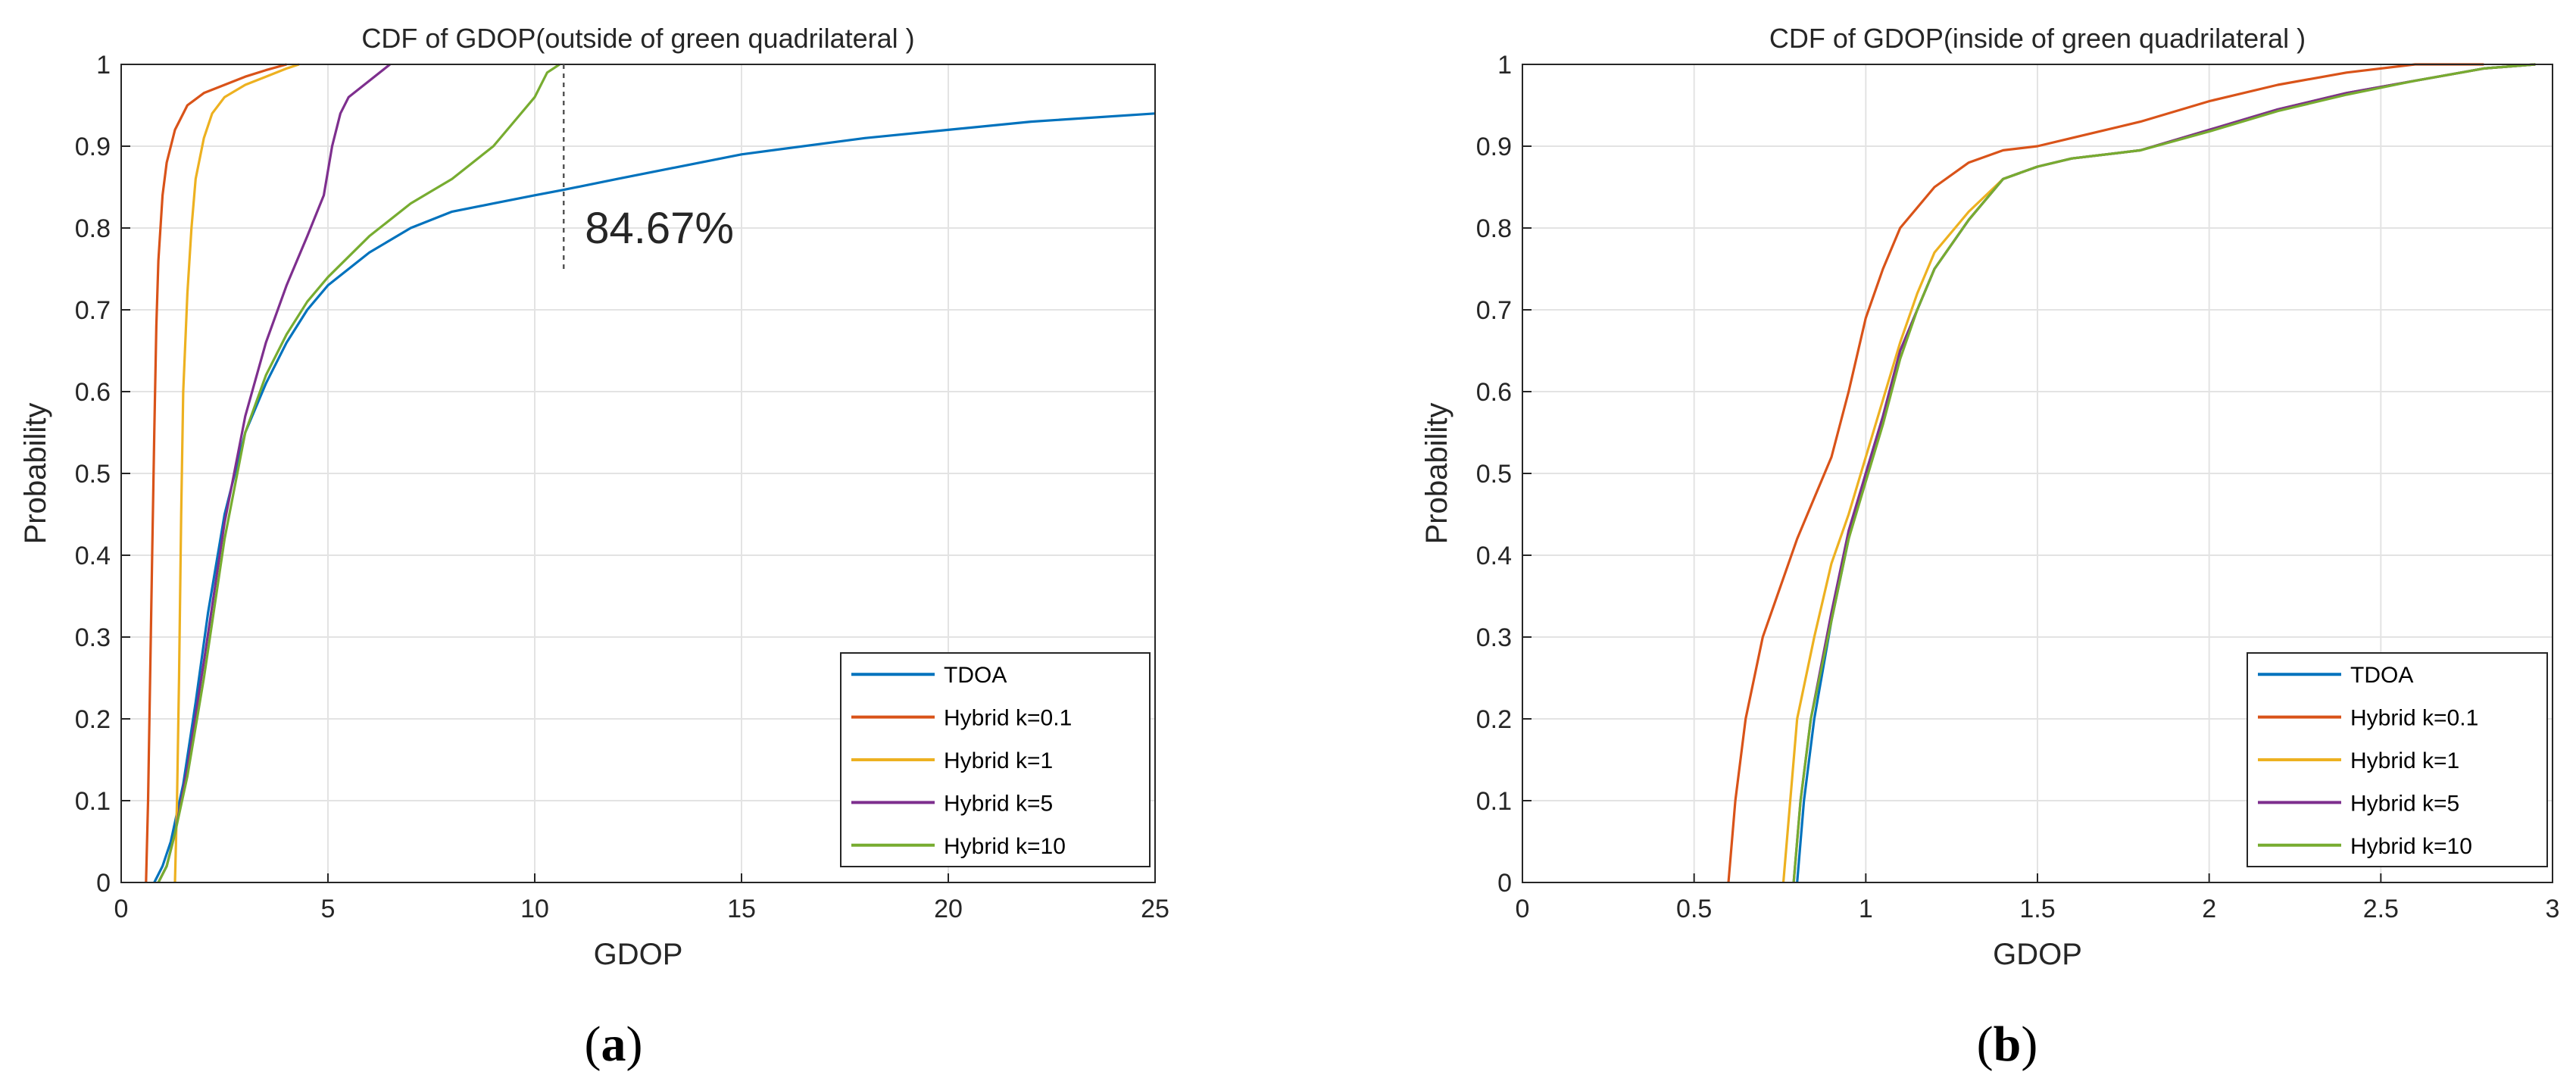  Describe the element at coordinates (660, 229) in the screenshot. I see `annotation-label: 84.67%` at that location.